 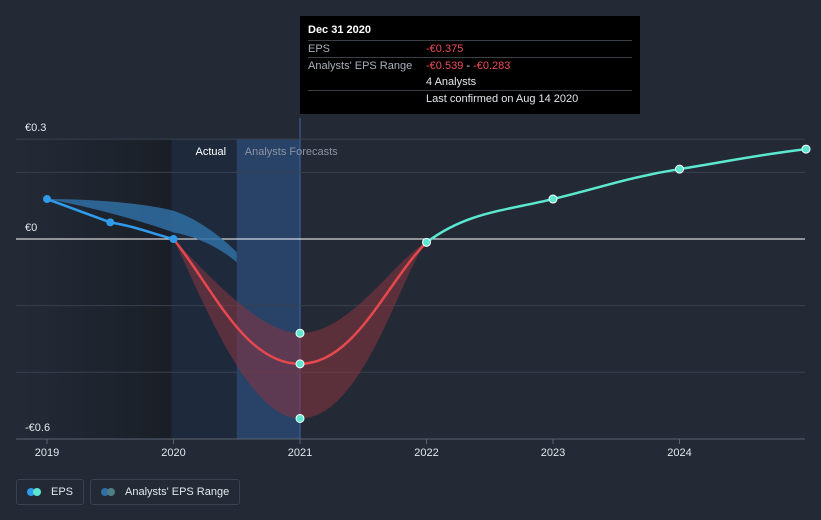 I want to click on eps-swatch-icon, so click(x=35, y=492).